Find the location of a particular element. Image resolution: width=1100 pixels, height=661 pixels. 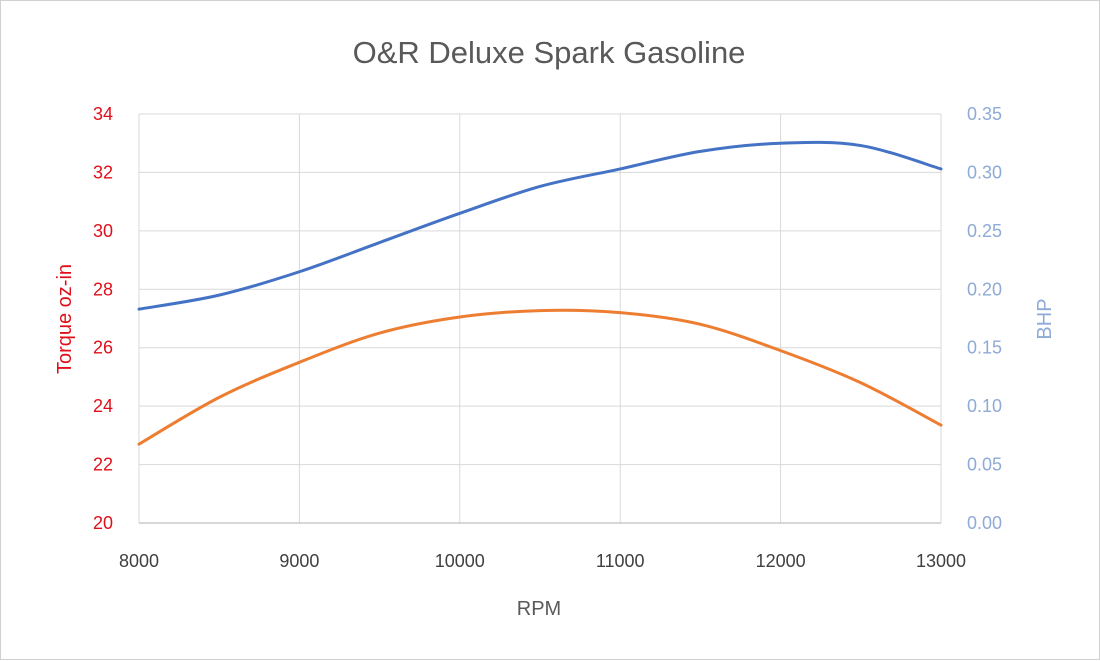

x-tick-label: 8000 is located at coordinates (139, 561).